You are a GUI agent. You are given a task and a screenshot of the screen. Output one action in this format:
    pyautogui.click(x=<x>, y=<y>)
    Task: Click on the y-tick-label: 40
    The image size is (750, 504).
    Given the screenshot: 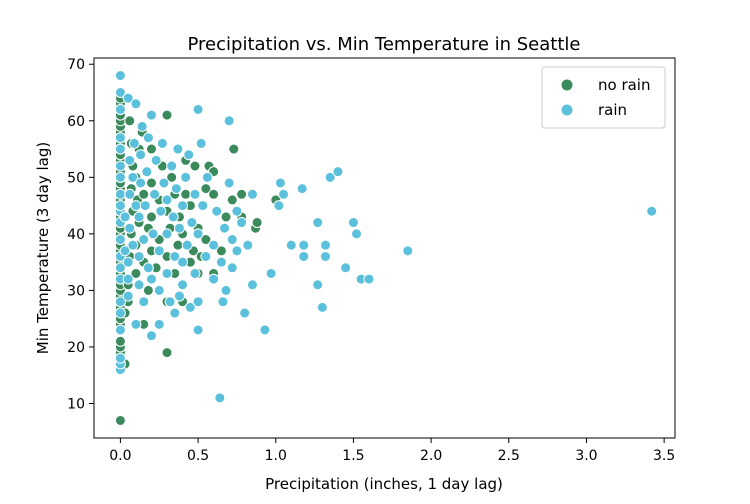 What is the action you would take?
    pyautogui.click(x=76, y=235)
    